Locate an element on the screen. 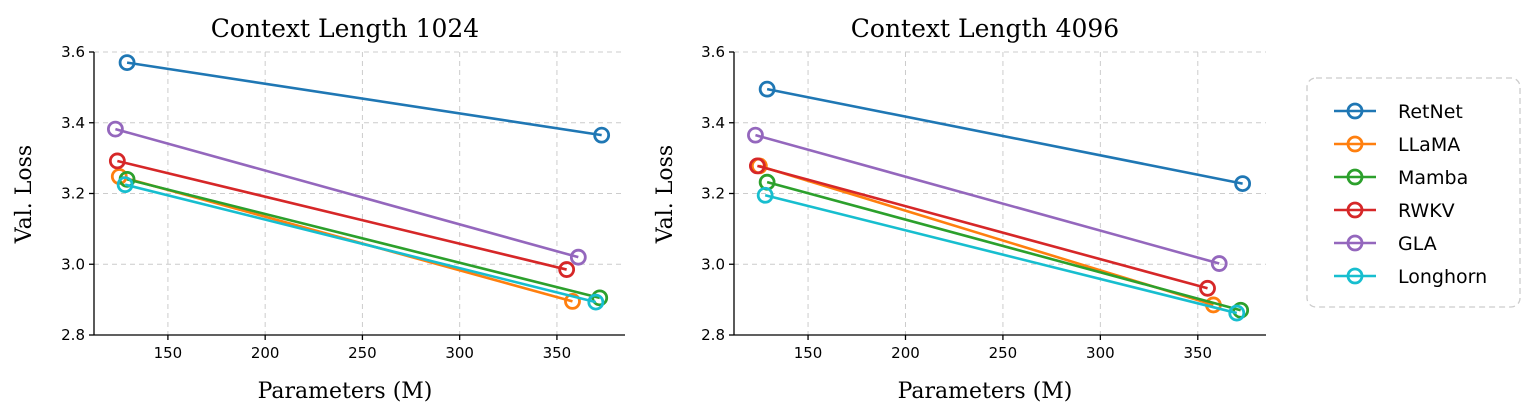 This screenshot has width=1522, height=413. chart-title: Context Length 4096 is located at coordinates (985, 28).